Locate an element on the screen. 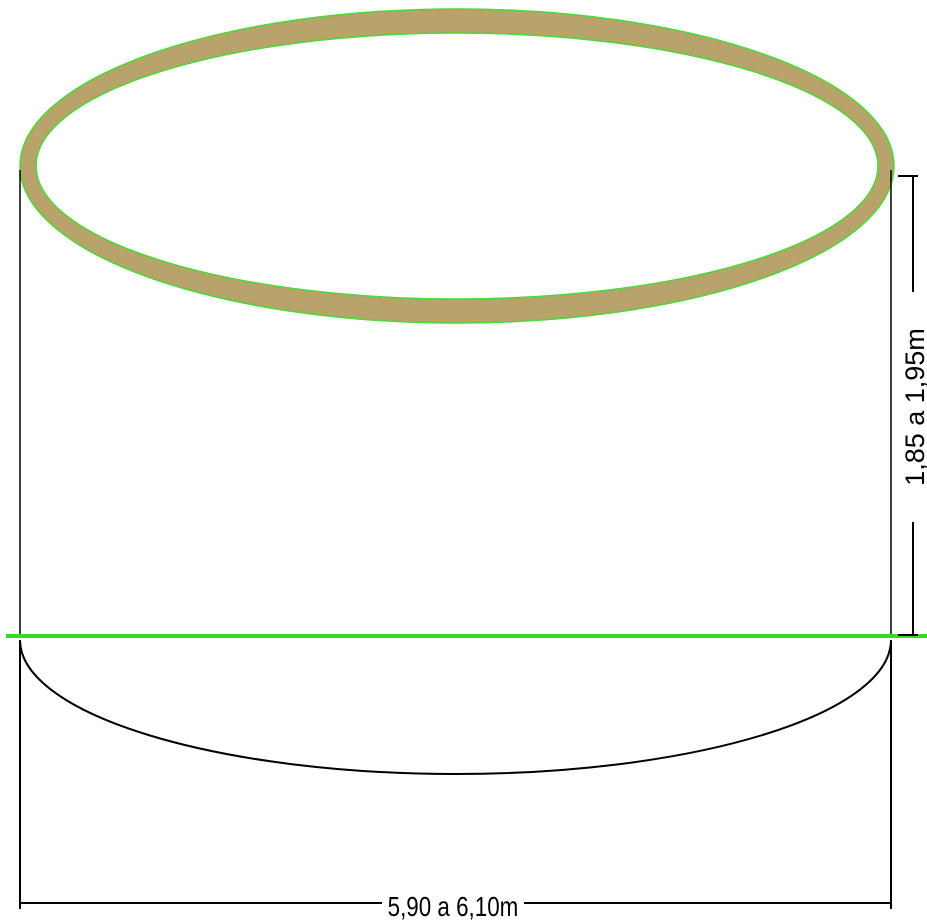 The width and height of the screenshot is (927, 921). height-dimension-label: 1,85 a 1,95m is located at coordinates (913, 407).